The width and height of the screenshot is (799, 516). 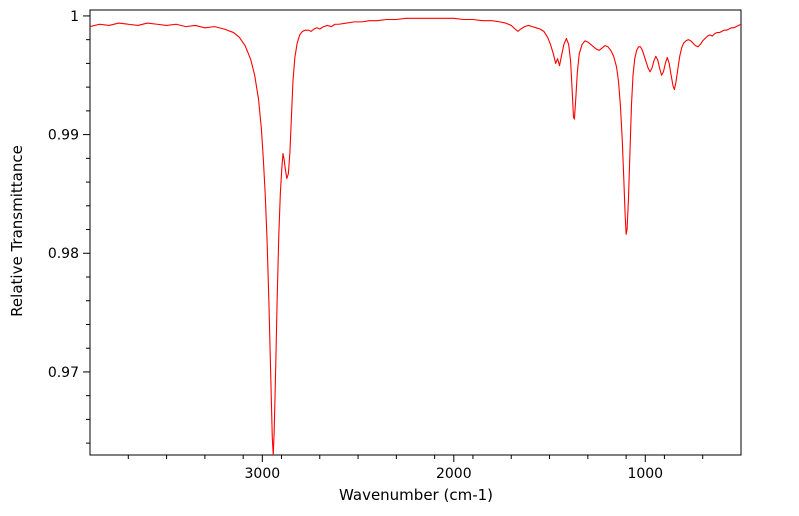 I want to click on y-tick-label: 0.99, so click(x=63, y=136).